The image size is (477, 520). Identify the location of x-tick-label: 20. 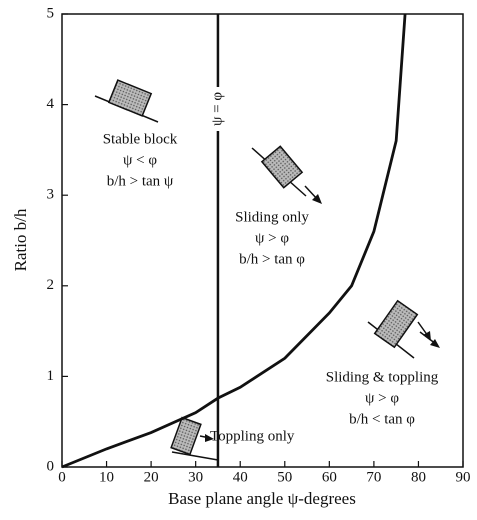
(151, 477).